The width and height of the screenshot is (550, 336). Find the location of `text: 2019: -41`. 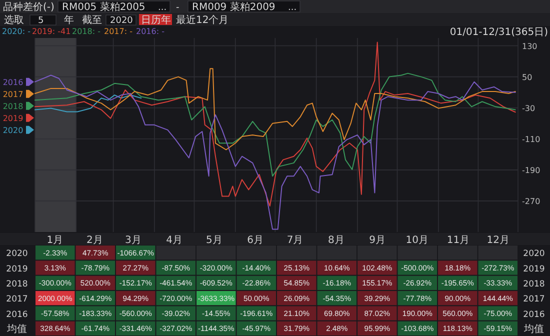

text: 2019: -41 is located at coordinates (51, 31).